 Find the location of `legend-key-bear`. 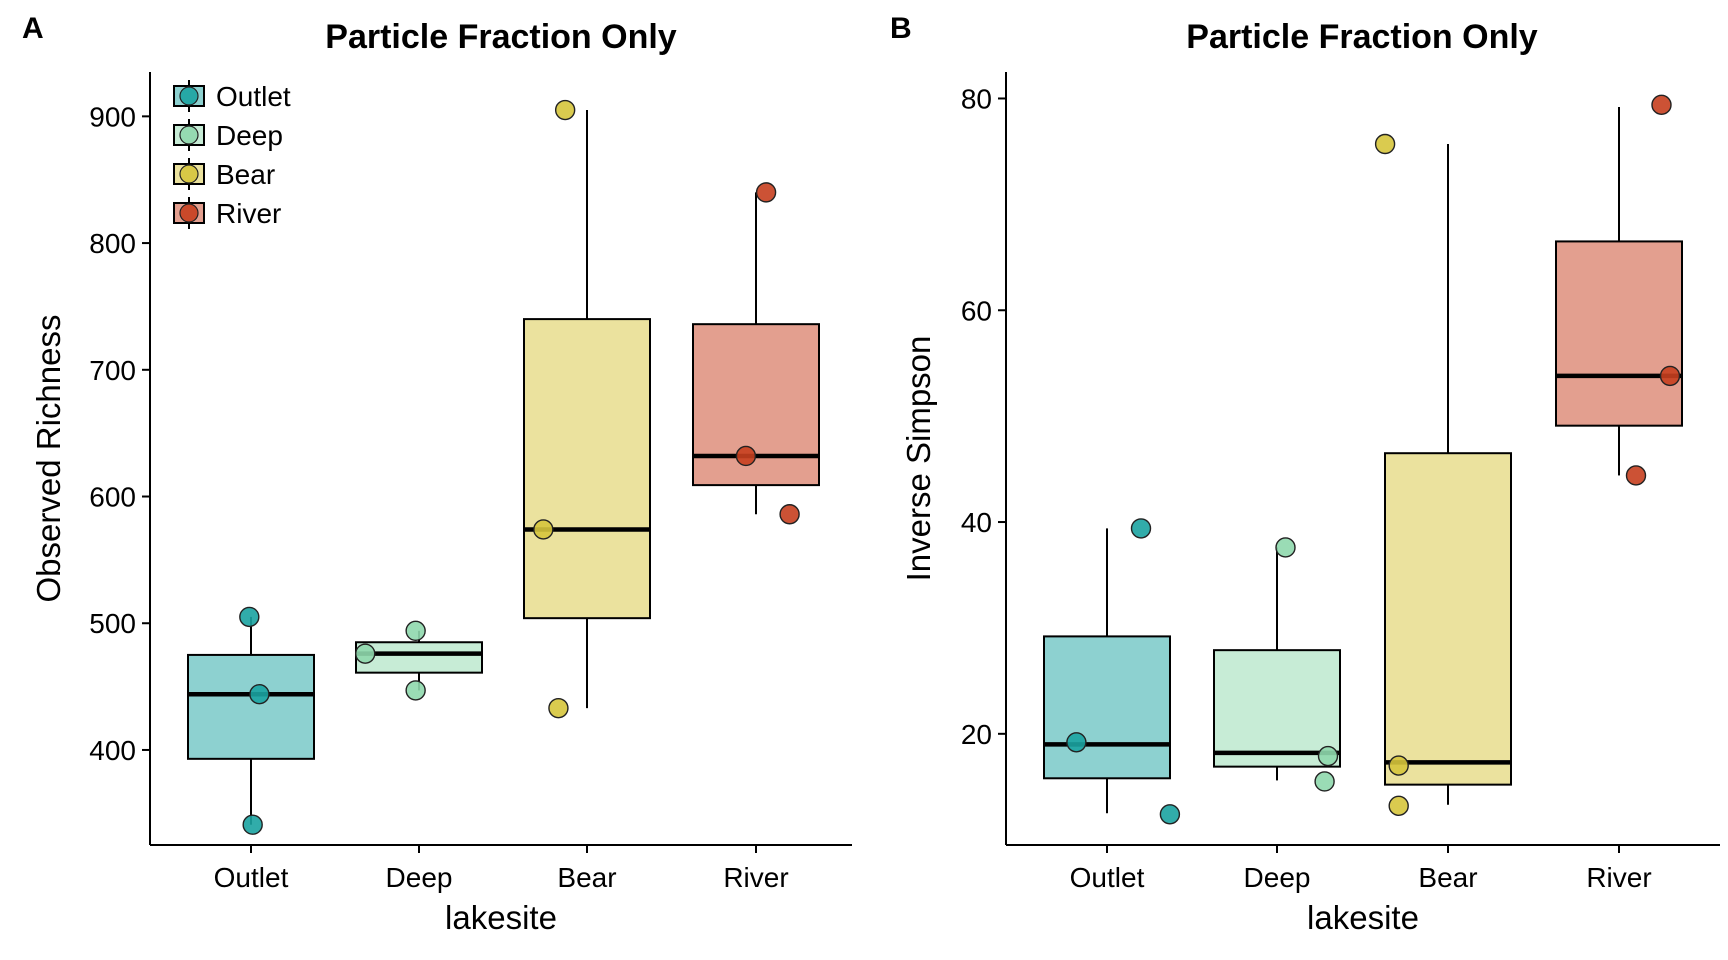

legend-key-bear is located at coordinates (189, 174).